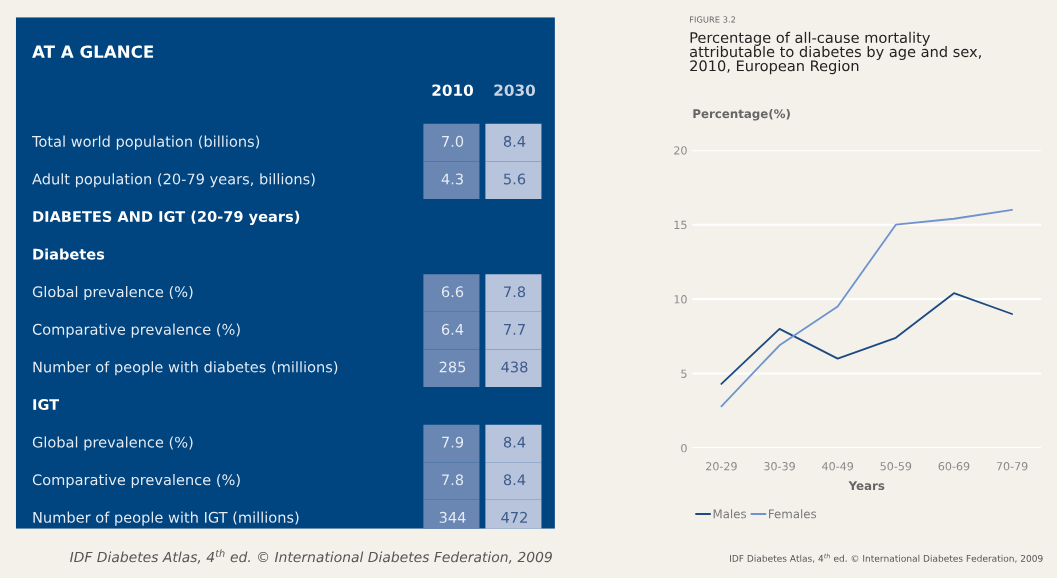 This screenshot has height=578, width=1057. I want to click on category-label: 2030, so click(515, 90).